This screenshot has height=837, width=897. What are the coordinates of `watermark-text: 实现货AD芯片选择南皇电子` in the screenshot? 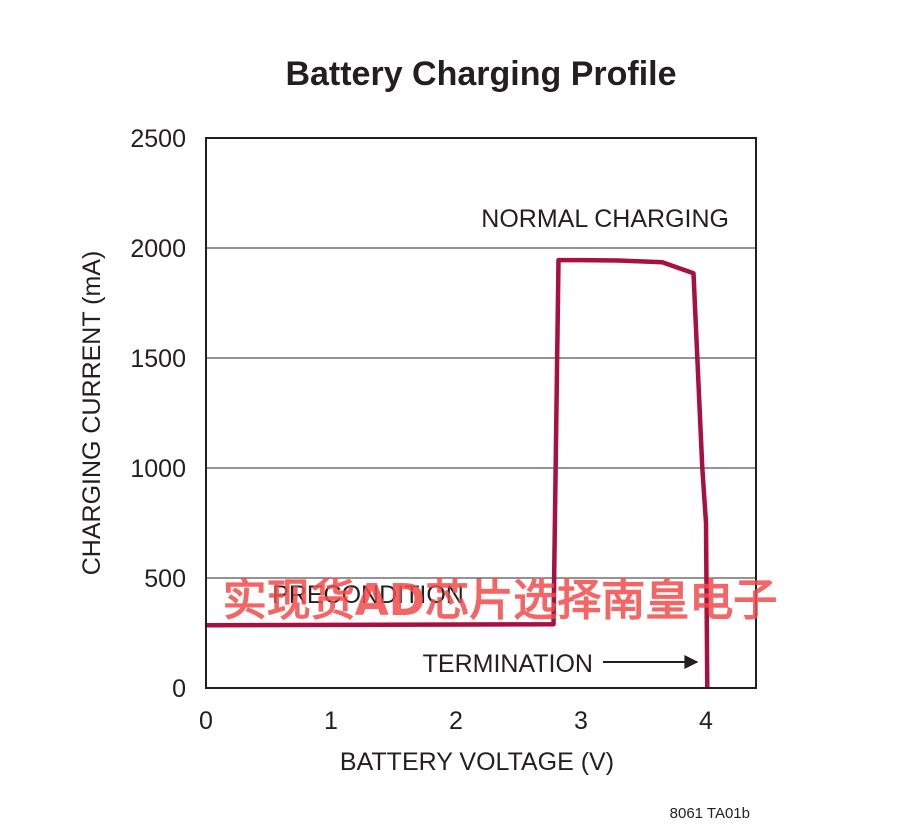 It's located at (500, 600).